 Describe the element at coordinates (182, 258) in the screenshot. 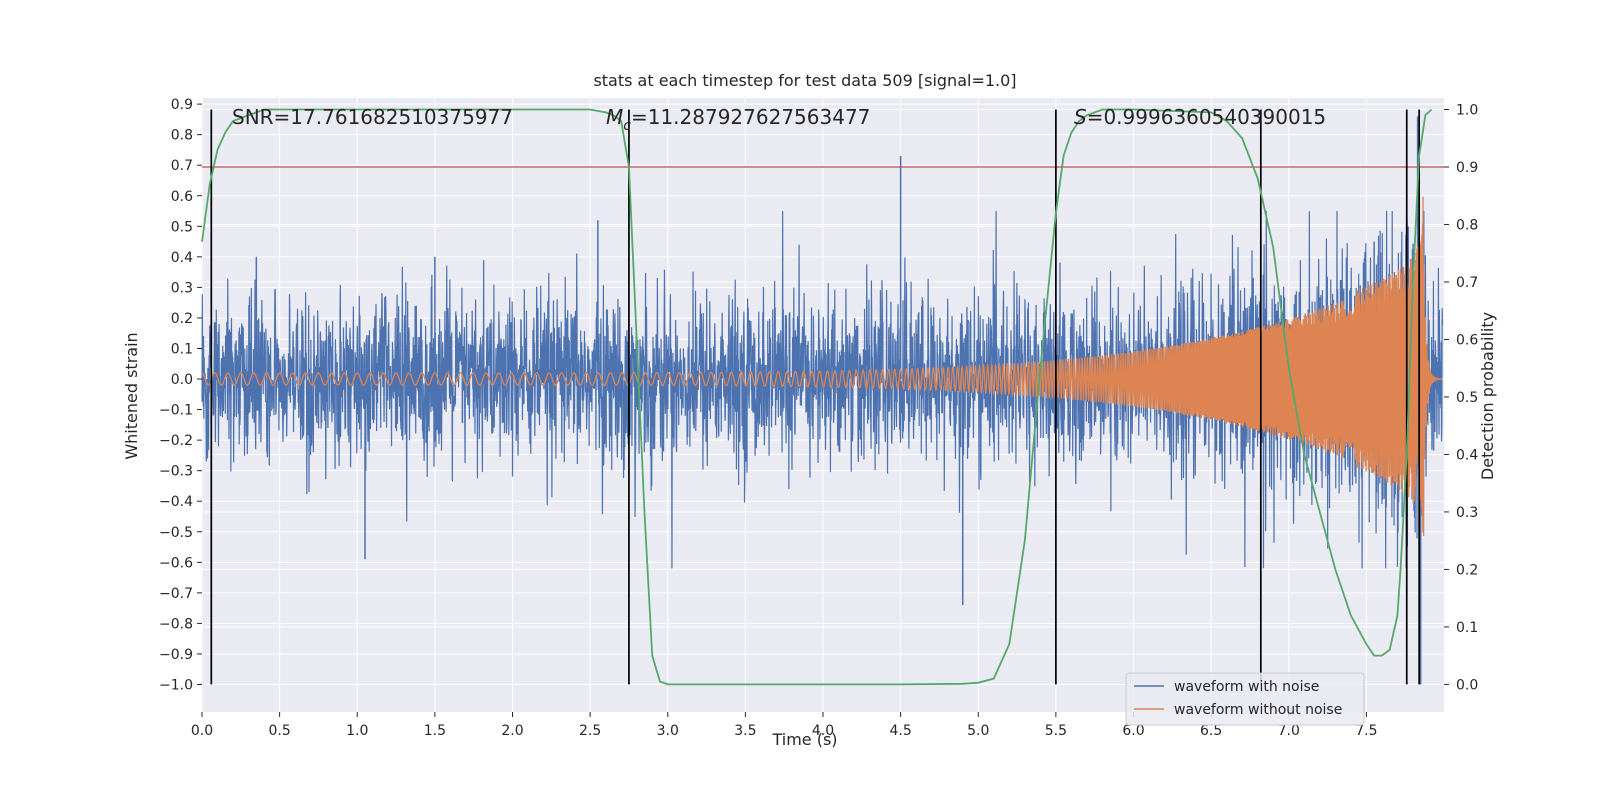

I see `y-tick-label: 0.4` at that location.